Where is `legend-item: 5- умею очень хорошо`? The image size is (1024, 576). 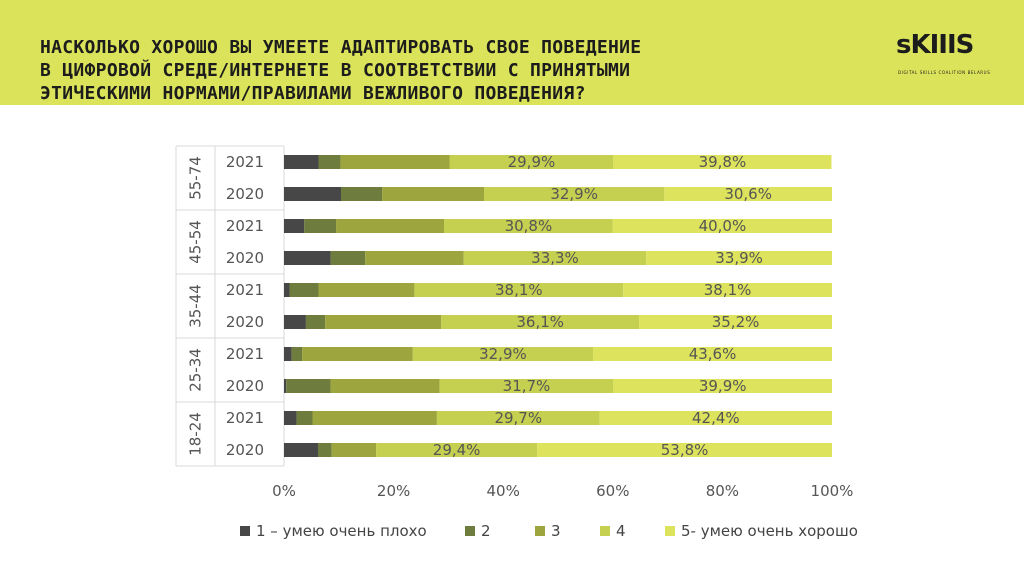
legend-item: 5- умею очень хорошо is located at coordinates (761, 531).